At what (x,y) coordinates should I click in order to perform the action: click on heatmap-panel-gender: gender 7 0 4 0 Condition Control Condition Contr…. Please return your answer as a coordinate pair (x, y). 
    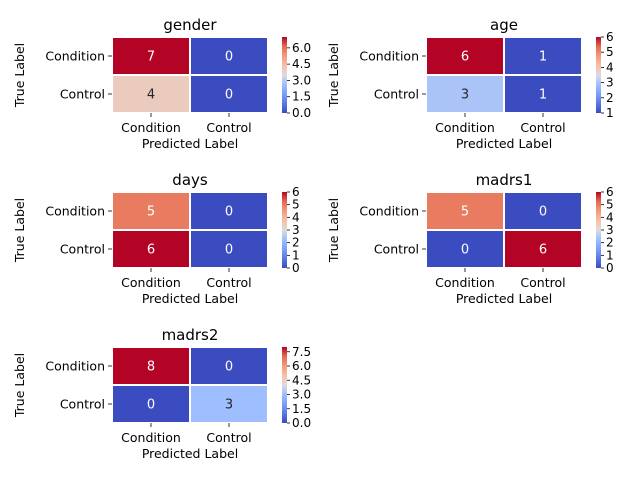
    Looking at the image, I should click on (161, 83).